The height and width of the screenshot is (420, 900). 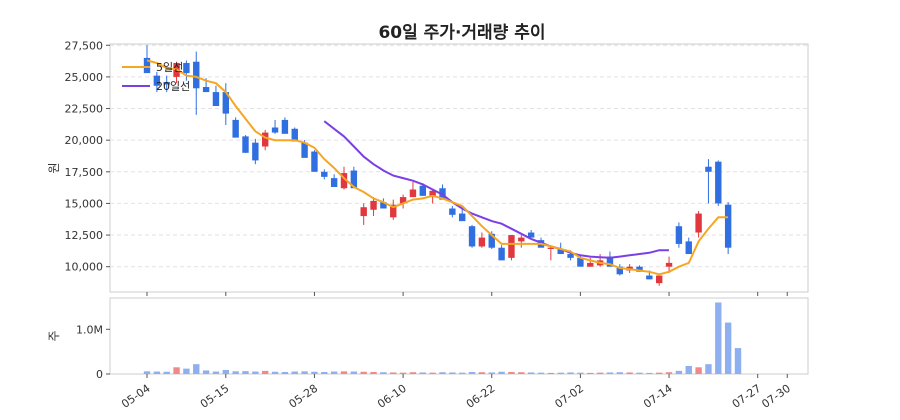 What do you see at coordinates (54, 335) in the screenshot?
I see `volume-axis-label: 주` at bounding box center [54, 335].